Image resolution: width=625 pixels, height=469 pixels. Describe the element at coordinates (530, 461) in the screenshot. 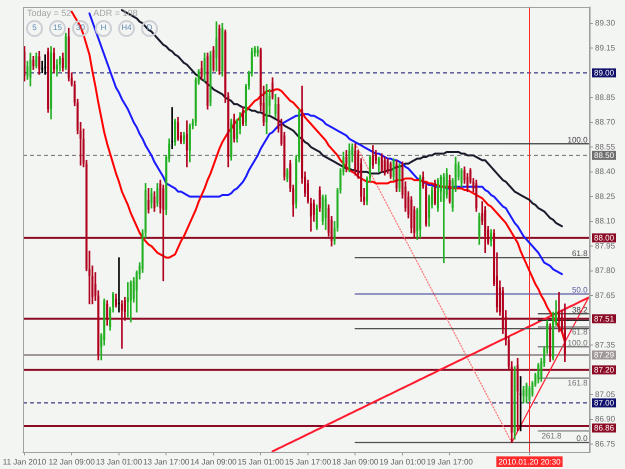

I see `x-tick-label: 2010.01.20 20:30` at that location.